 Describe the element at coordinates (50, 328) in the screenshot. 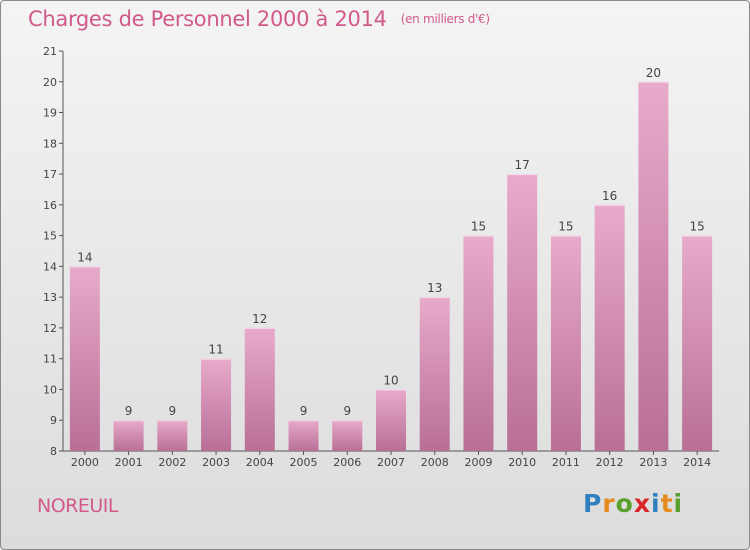

I see `y-tick-label: 12` at that location.